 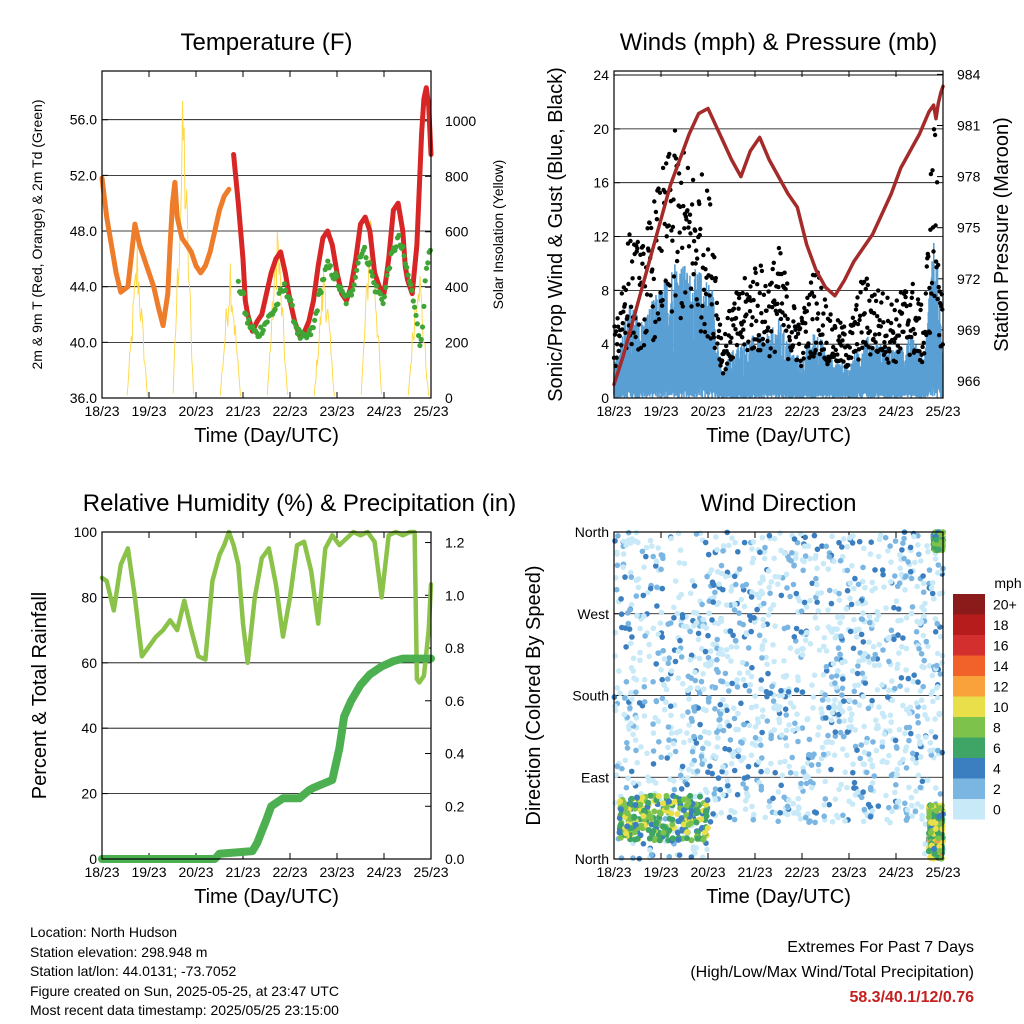 I want to click on y-tick-label: 100, so click(x=86, y=532).